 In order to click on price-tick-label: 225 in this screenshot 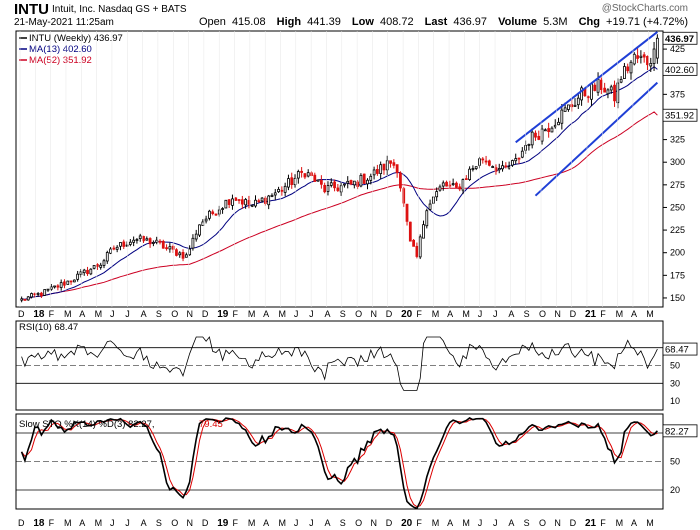, I will do `click(677, 230)`.